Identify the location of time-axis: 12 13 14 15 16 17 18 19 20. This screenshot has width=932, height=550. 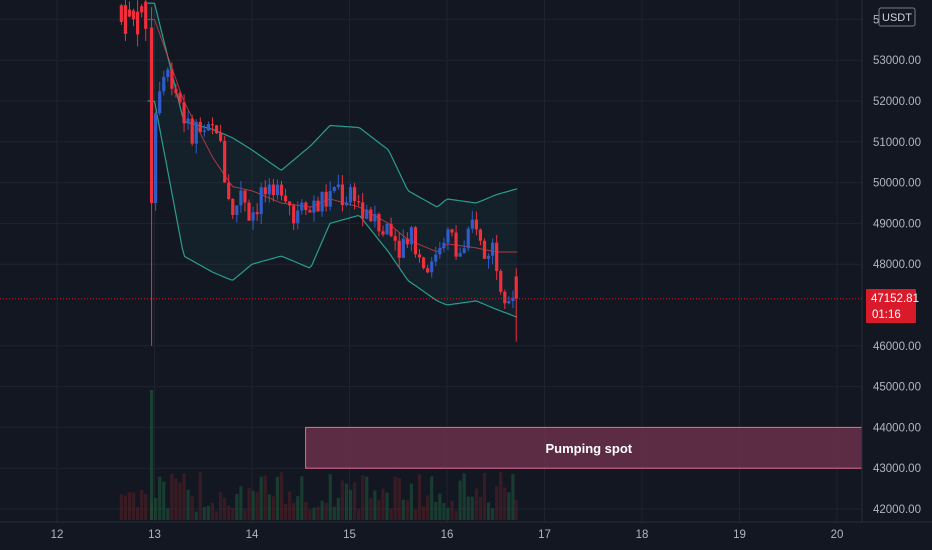
(466, 531).